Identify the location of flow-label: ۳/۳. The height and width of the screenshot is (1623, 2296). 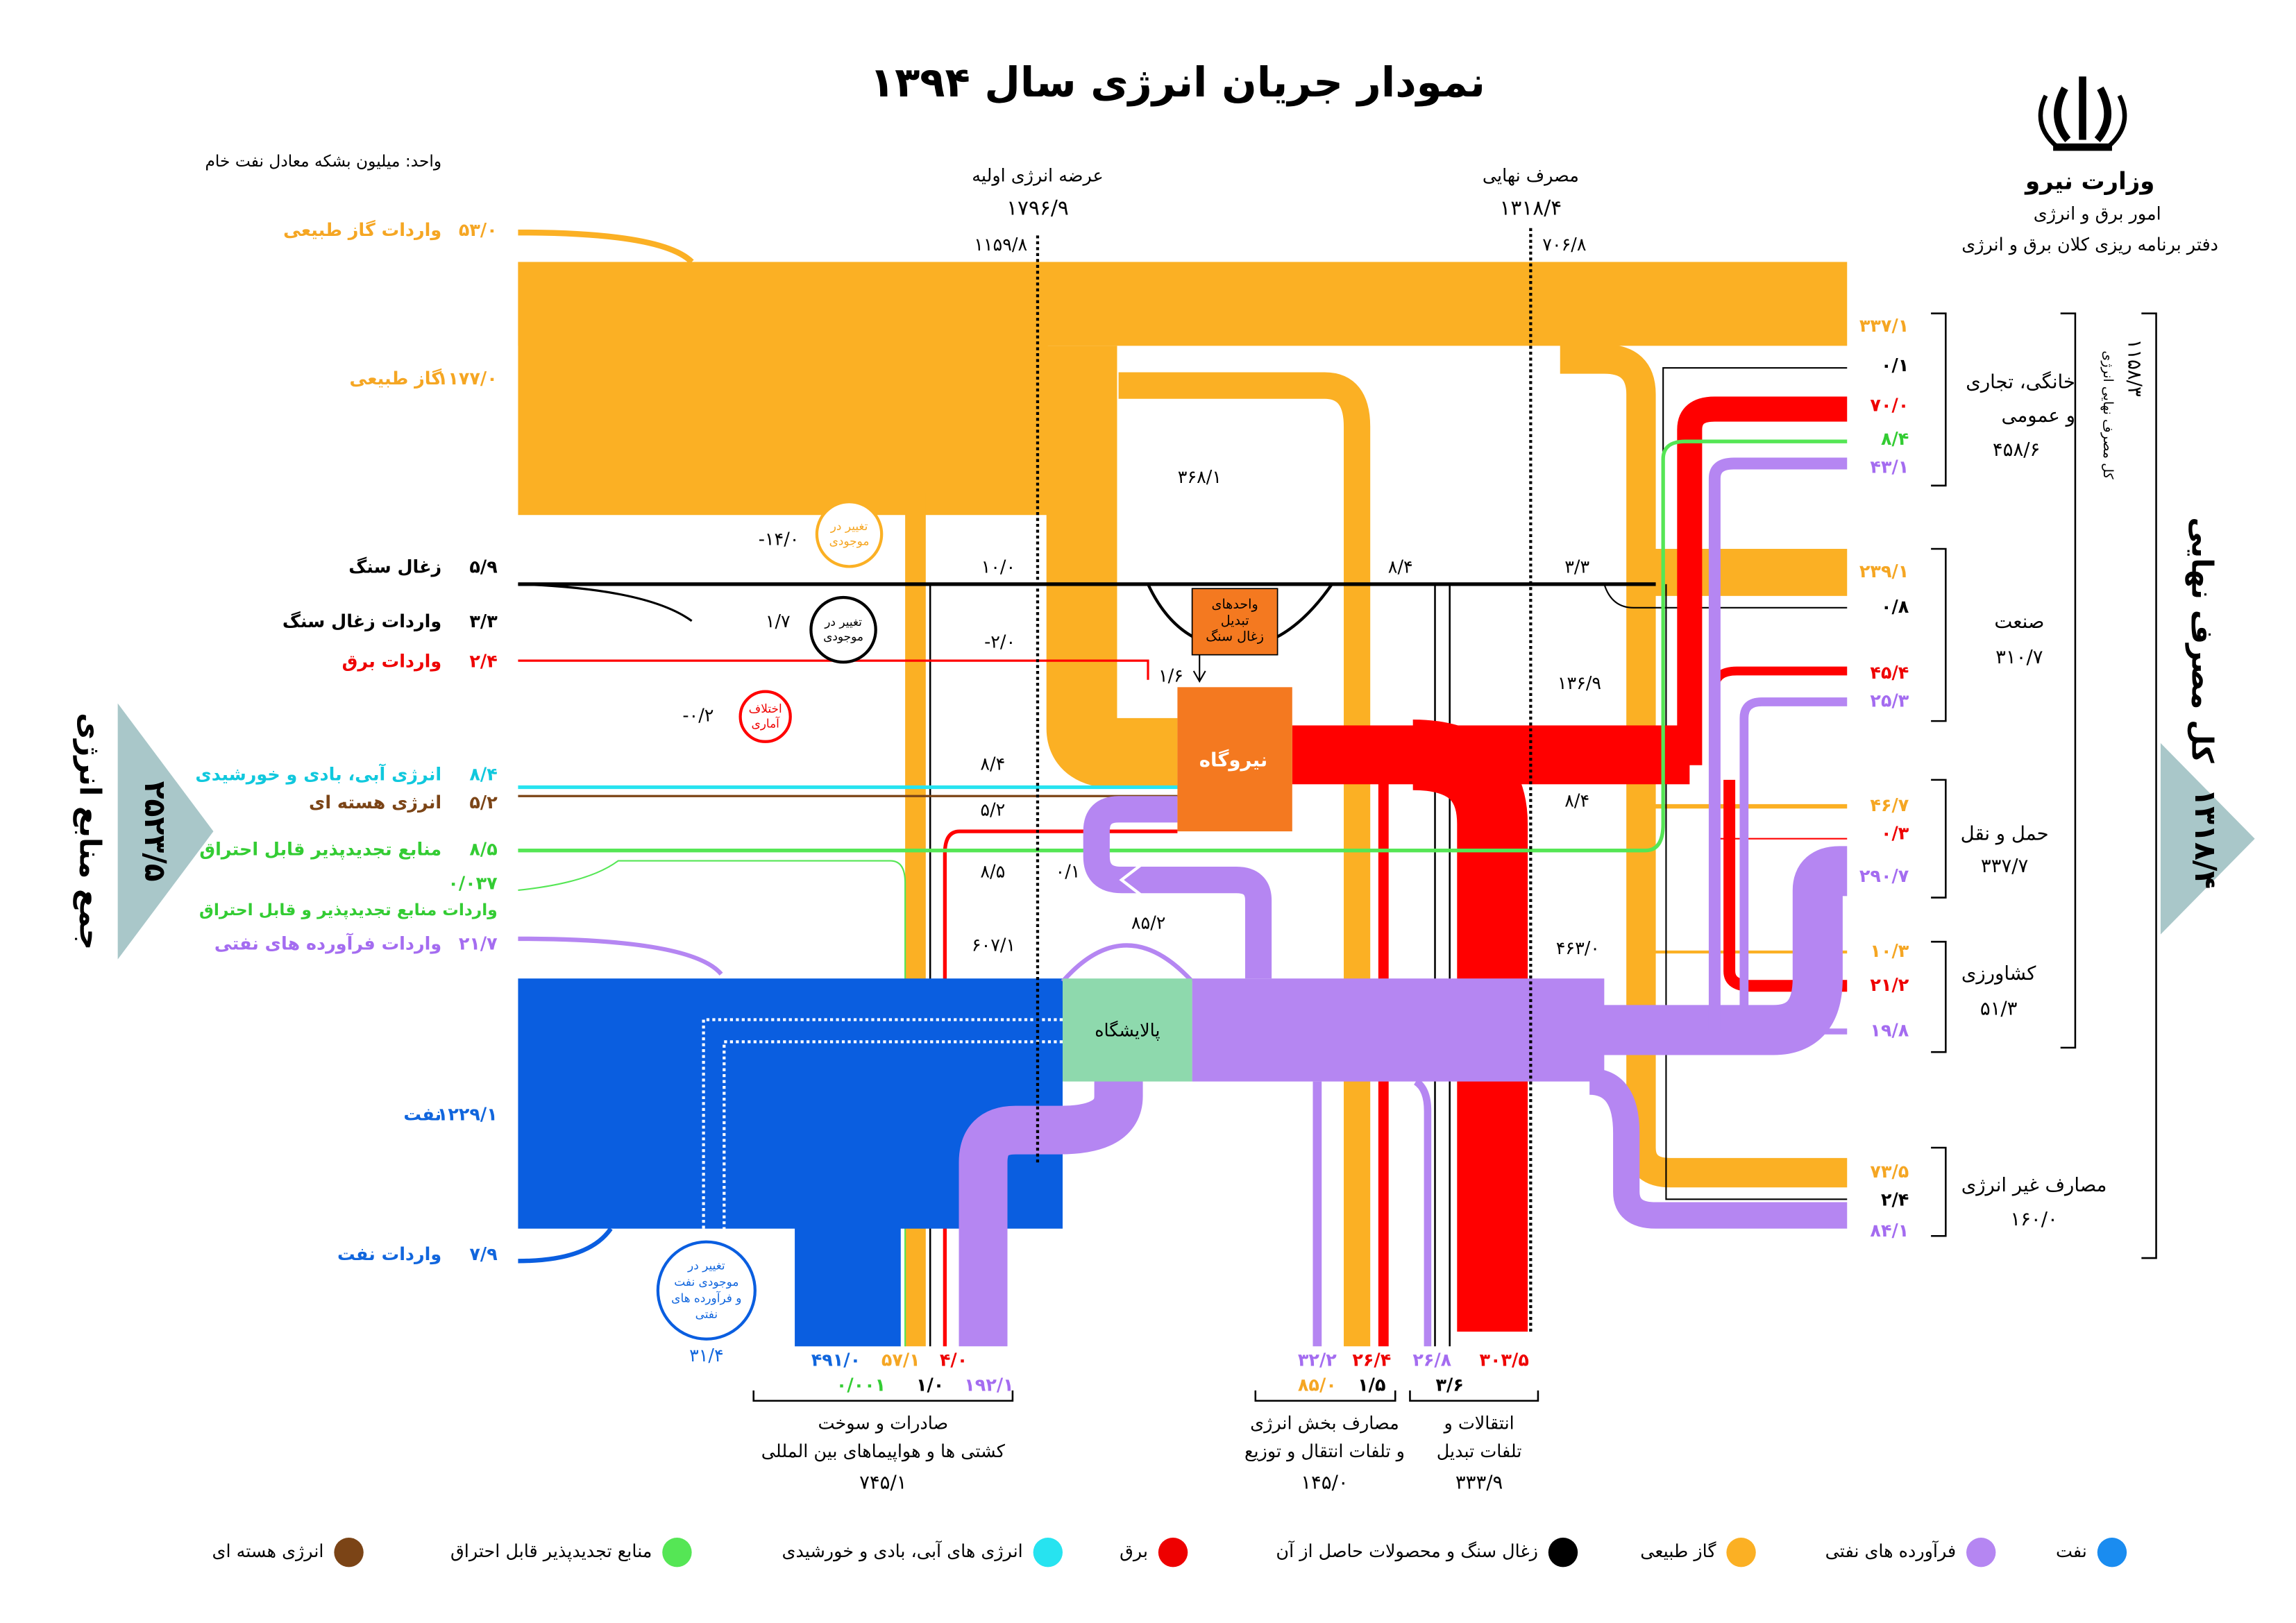
(1577, 566).